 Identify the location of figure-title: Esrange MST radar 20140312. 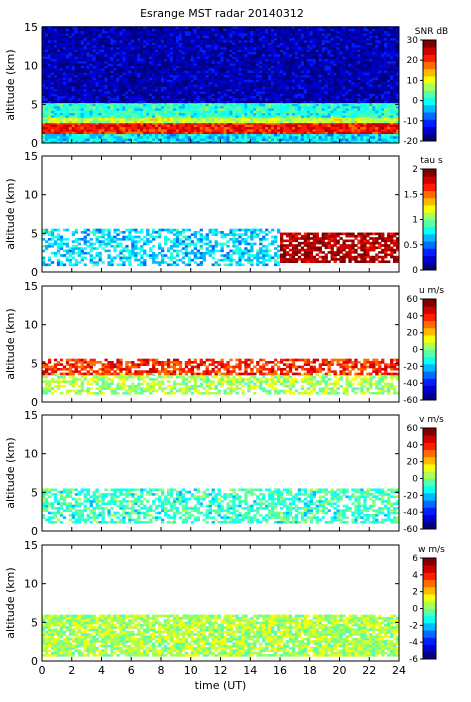
(222, 13).